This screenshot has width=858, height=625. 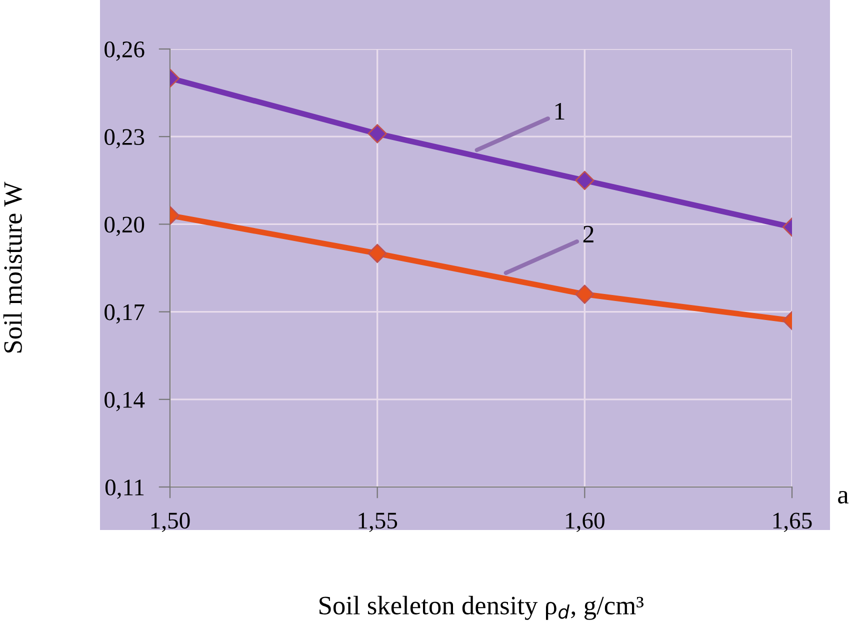 What do you see at coordinates (559, 111) in the screenshot?
I see `annotation: 1` at bounding box center [559, 111].